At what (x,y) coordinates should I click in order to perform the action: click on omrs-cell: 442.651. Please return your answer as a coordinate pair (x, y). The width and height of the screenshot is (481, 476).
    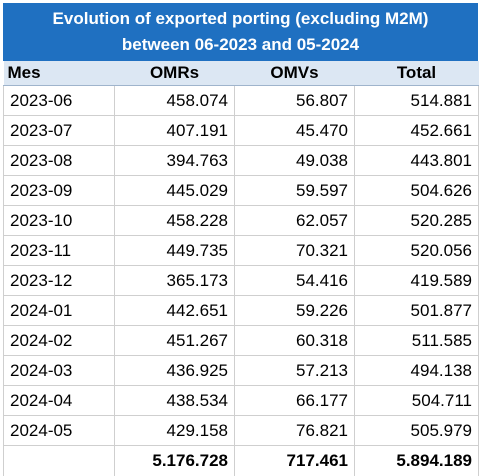
    Looking at the image, I should click on (175, 311).